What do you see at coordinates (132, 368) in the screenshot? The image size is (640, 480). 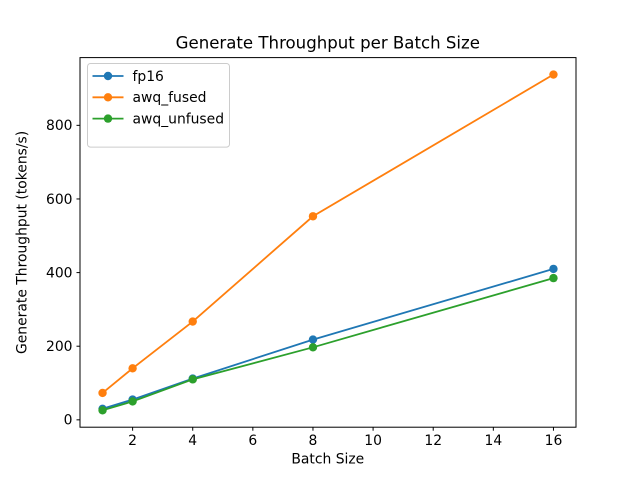 I see `marker-awq_fused-x2` at bounding box center [132, 368].